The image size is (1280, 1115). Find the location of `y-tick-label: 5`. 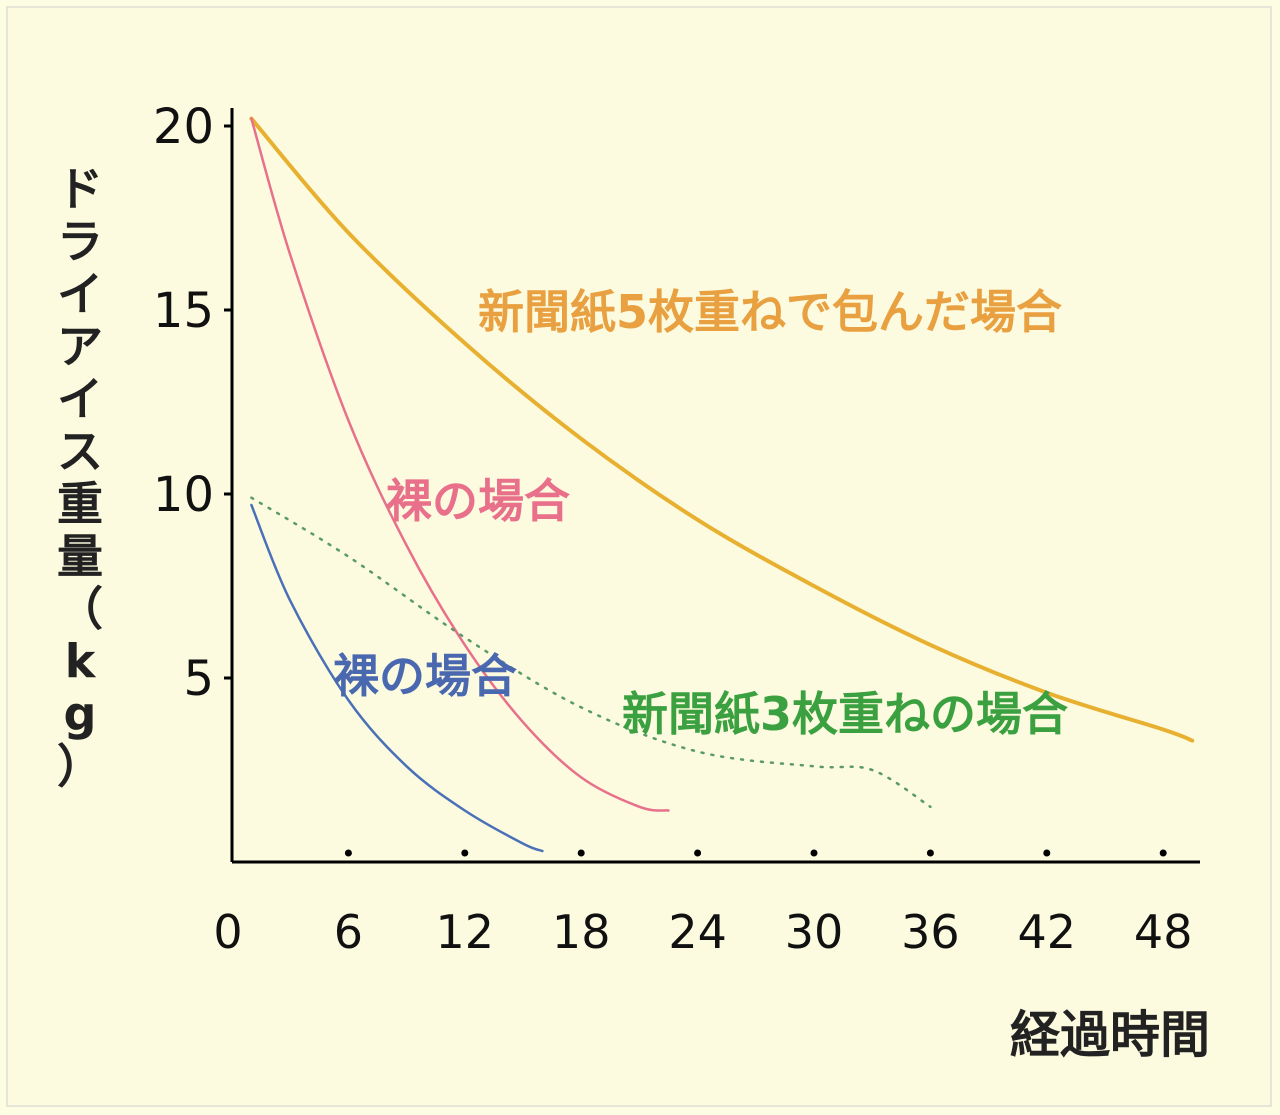

y-tick-label: 5 is located at coordinates (198, 679).